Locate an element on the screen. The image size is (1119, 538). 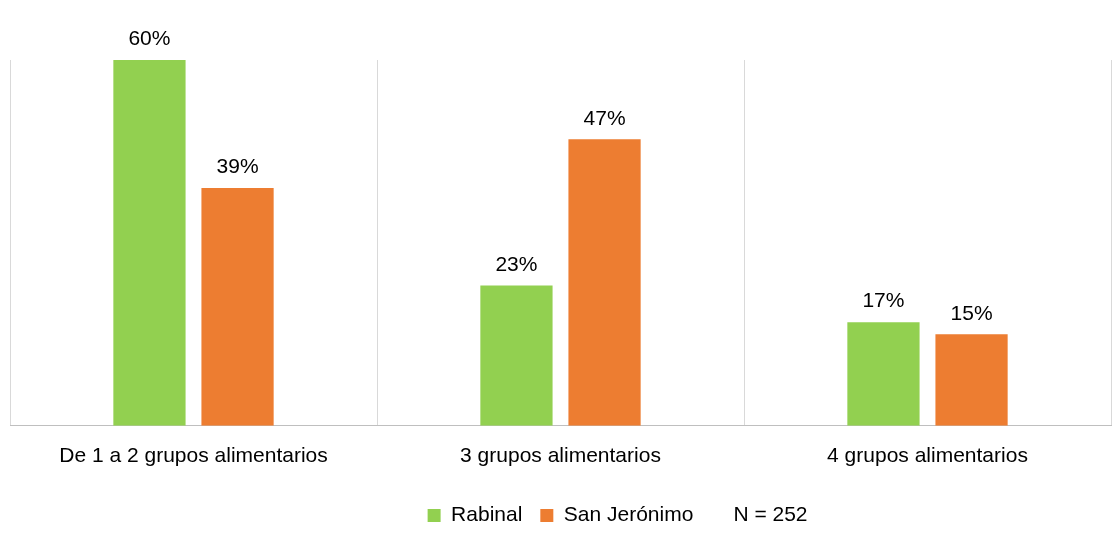
data-label: 47% is located at coordinates (604, 117).